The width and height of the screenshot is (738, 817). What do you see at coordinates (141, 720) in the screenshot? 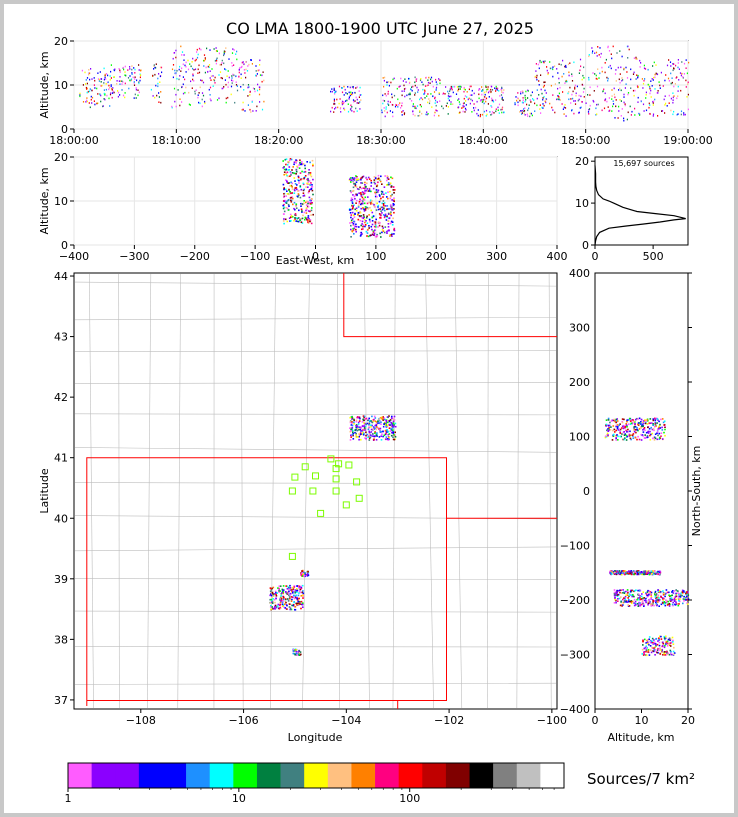
I see `map-x-tick-label: −108` at bounding box center [141, 720].